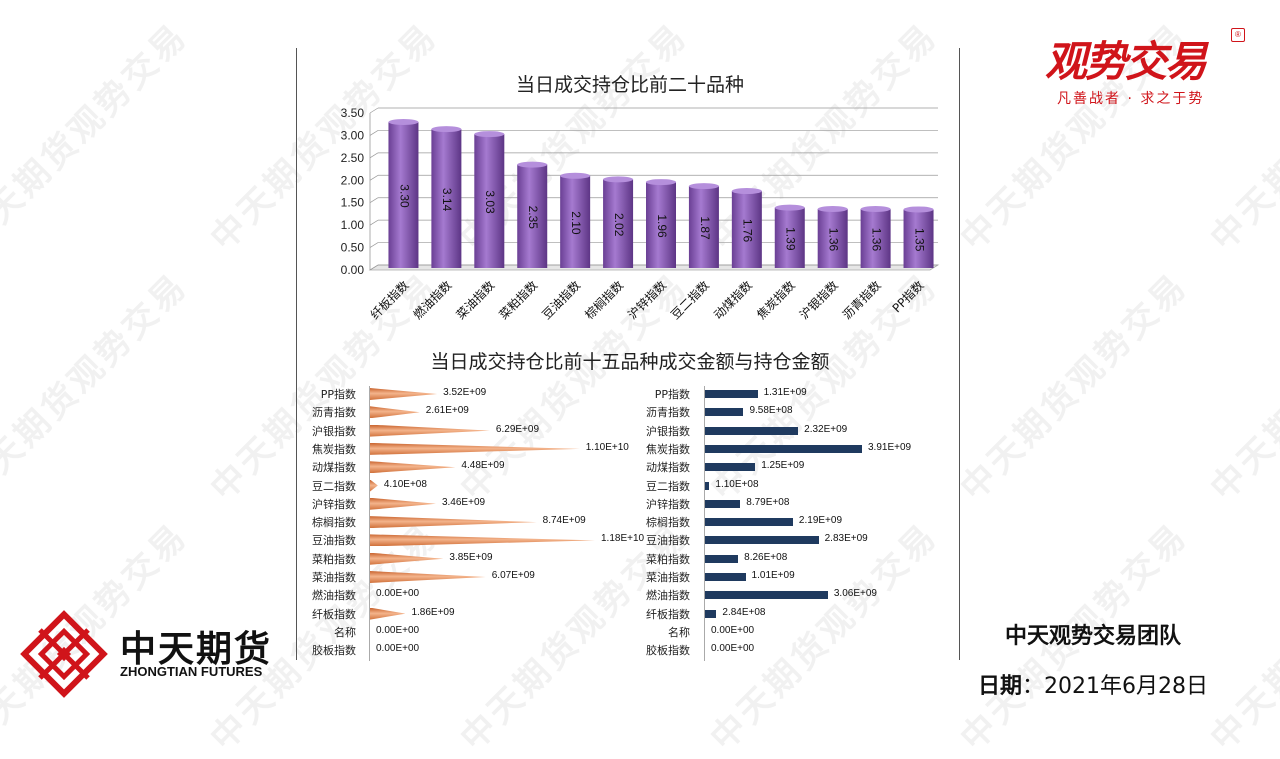 This screenshot has width=1280, height=759. I want to click on category-label: 棕榈指数, so click(668, 523).